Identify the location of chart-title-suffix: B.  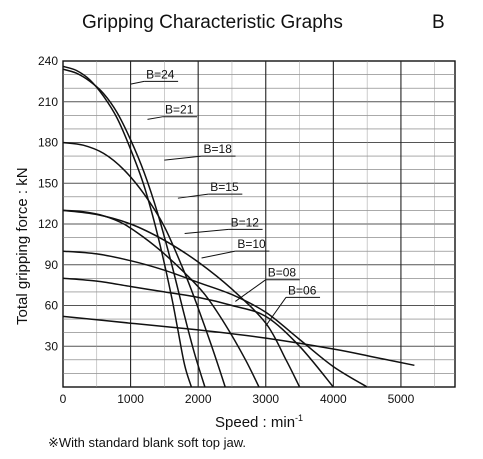
(438, 22).